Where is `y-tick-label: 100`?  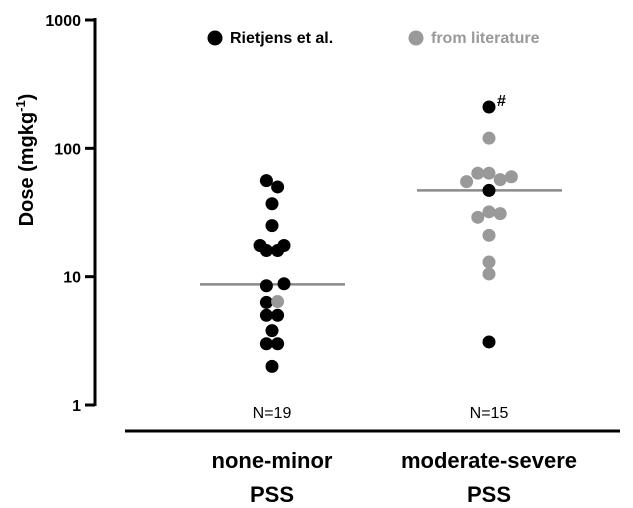
y-tick-label: 100 is located at coordinates (67, 149).